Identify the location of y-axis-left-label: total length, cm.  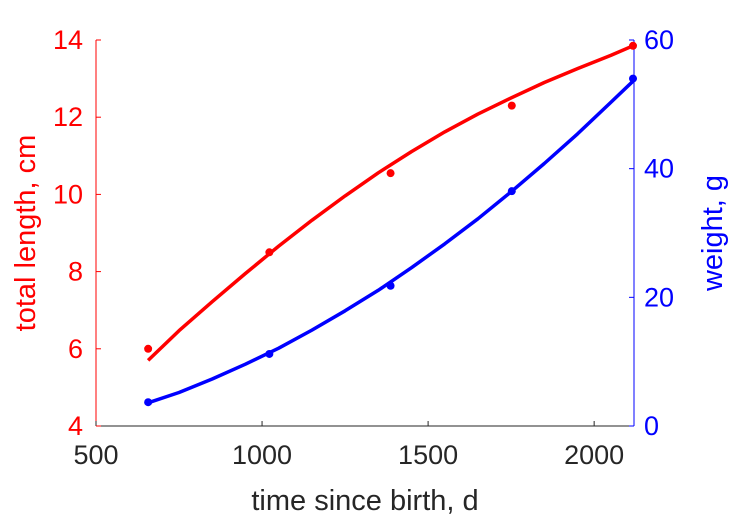
(26, 233).